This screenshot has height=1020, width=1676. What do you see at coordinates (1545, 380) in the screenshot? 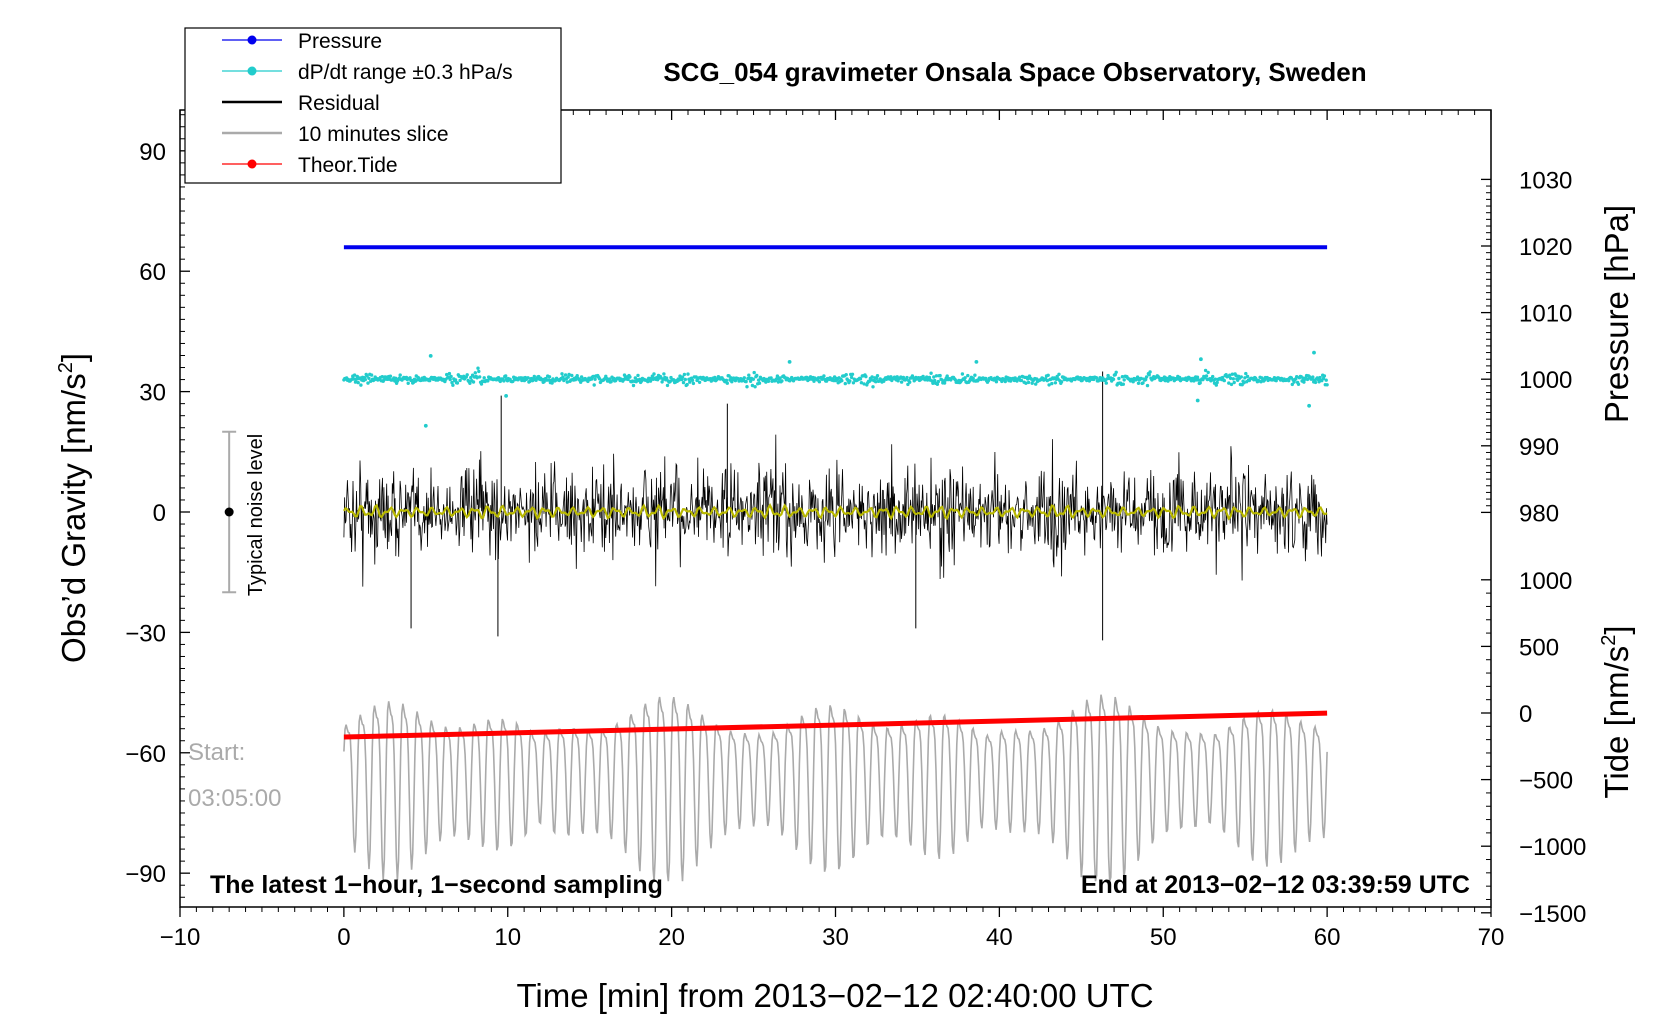
I see `y-pressure-tick-label: 1000` at bounding box center [1545, 380].